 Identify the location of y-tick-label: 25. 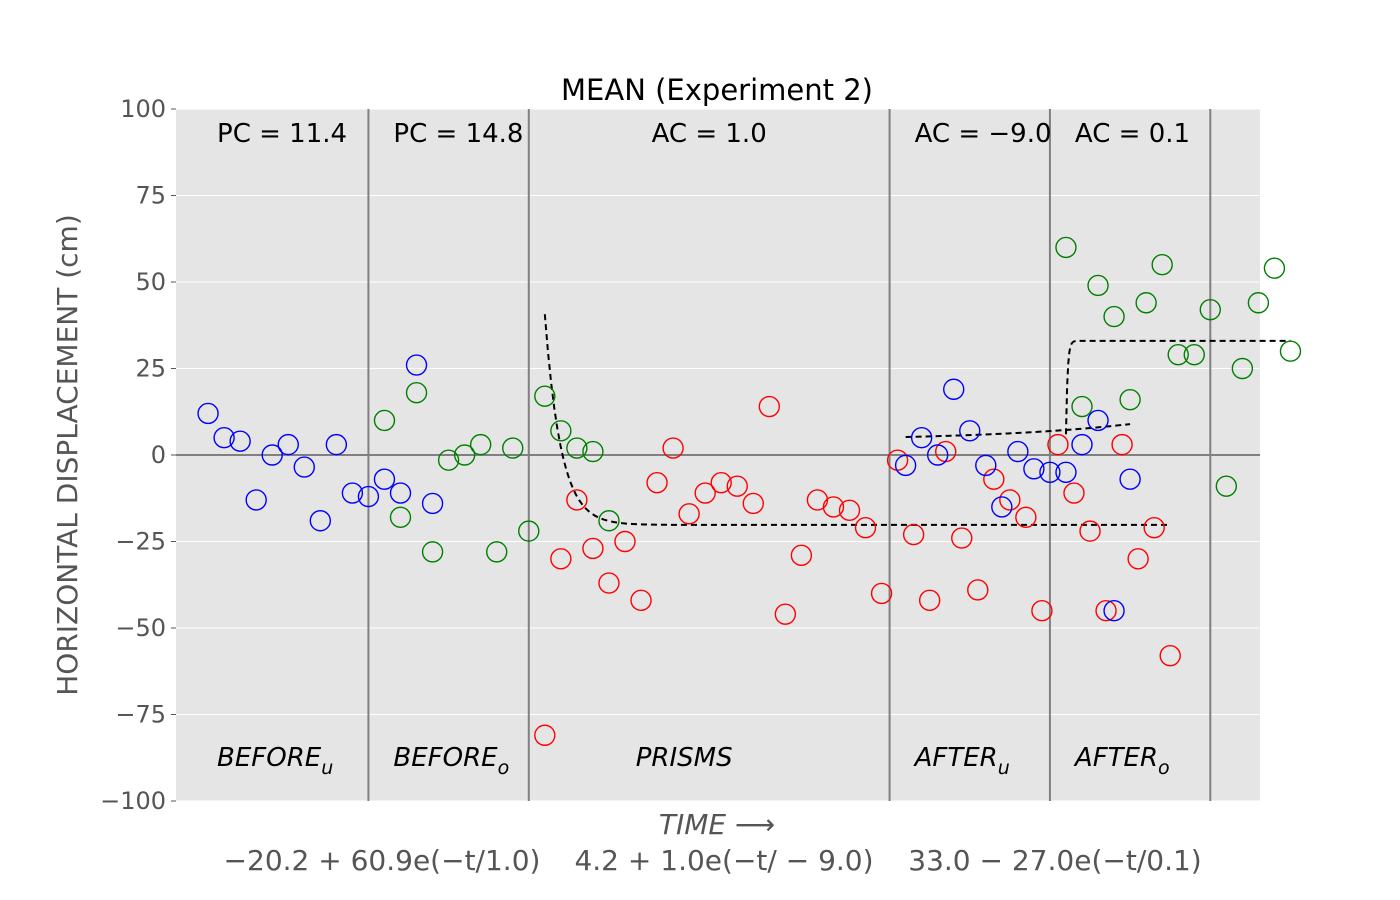
(150, 369).